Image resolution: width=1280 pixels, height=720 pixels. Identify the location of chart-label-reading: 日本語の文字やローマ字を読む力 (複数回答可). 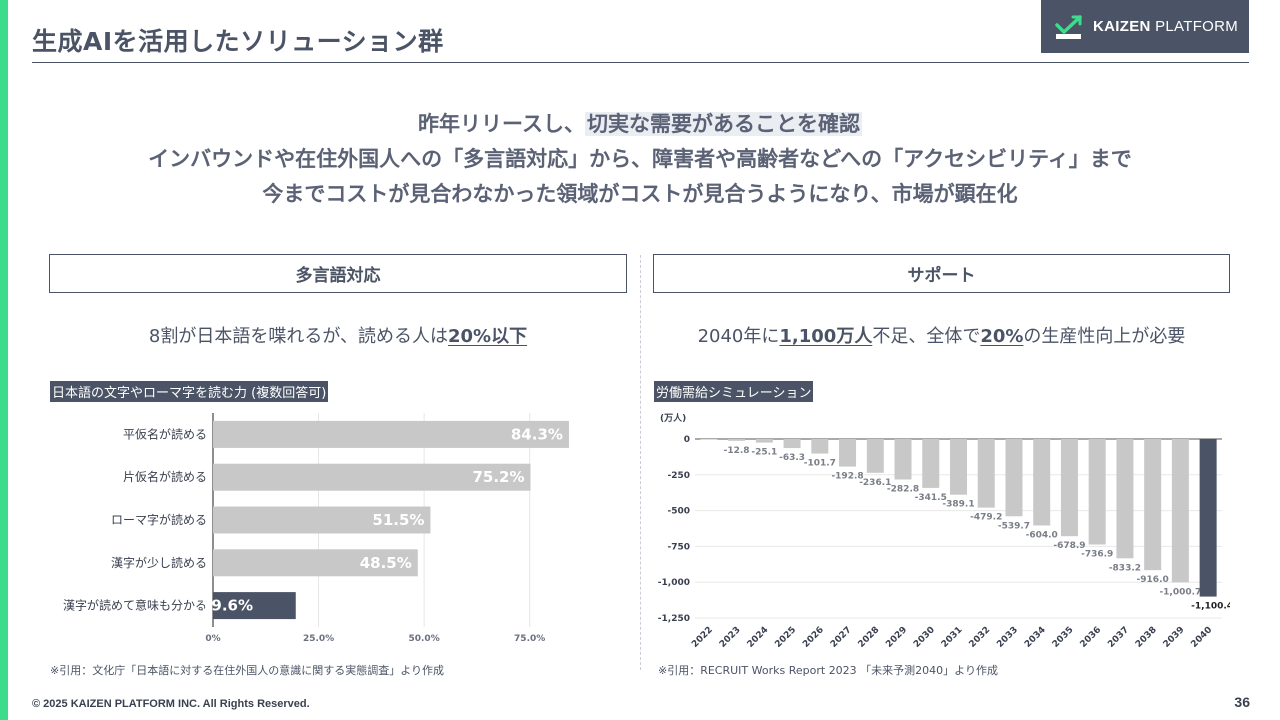
(189, 391).